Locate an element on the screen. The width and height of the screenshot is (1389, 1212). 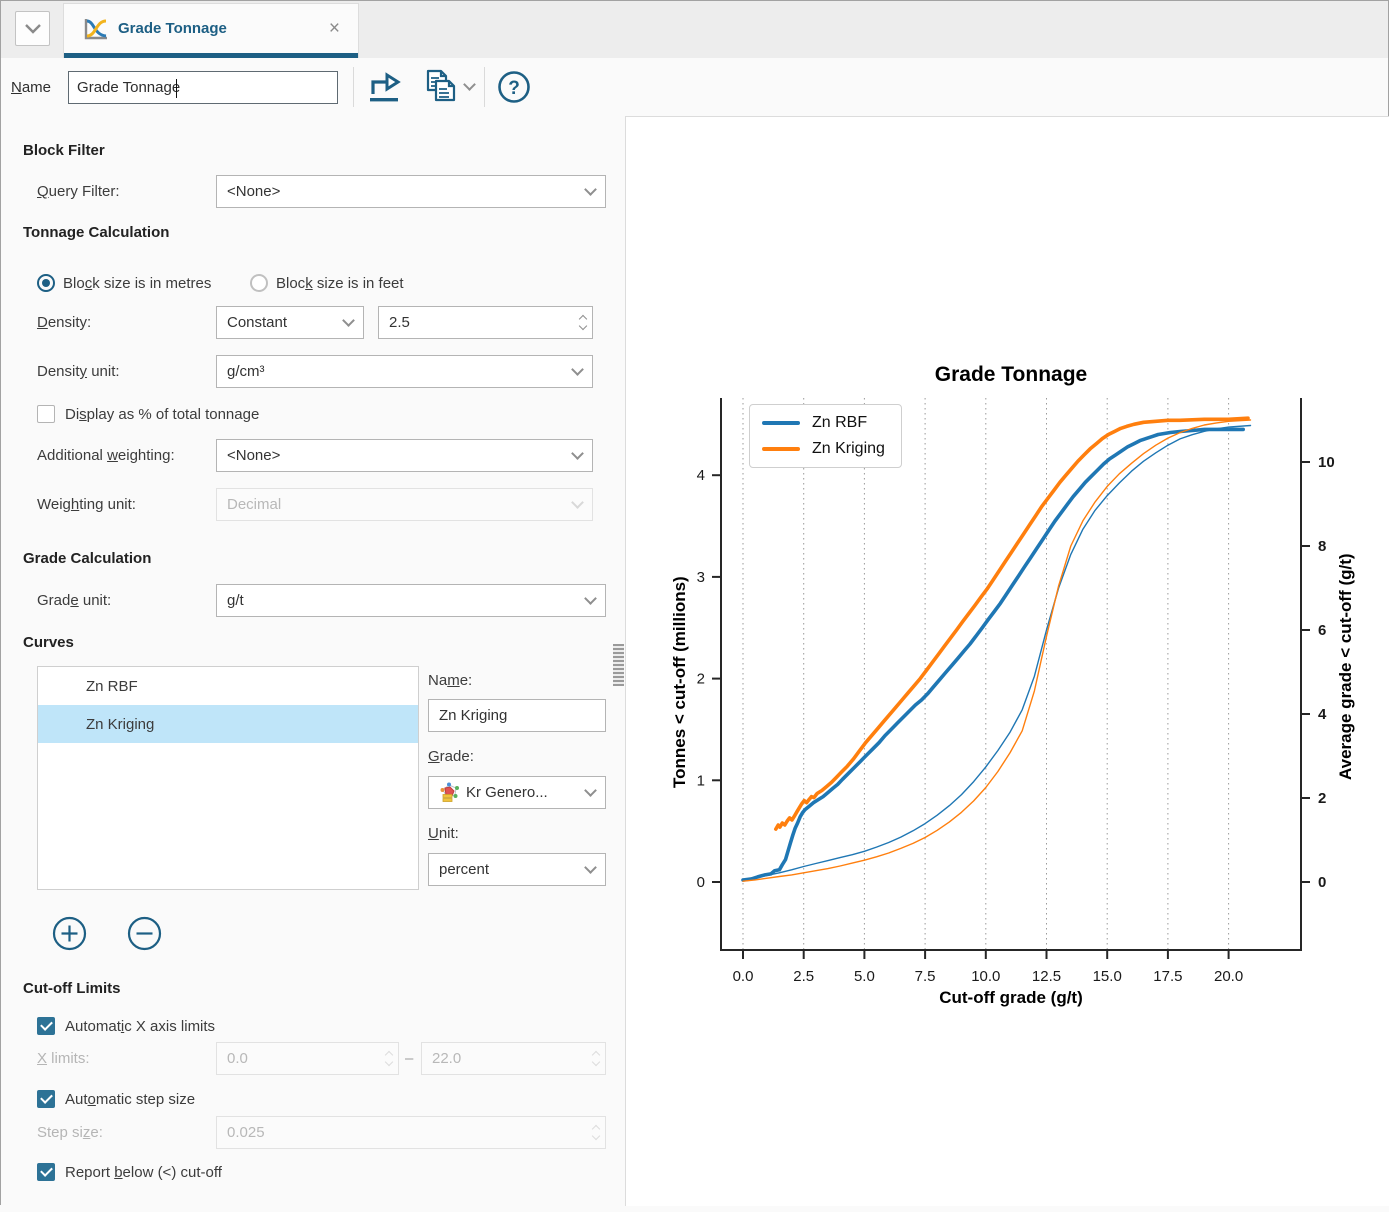
x-max-input is located at coordinates (510, 1058).